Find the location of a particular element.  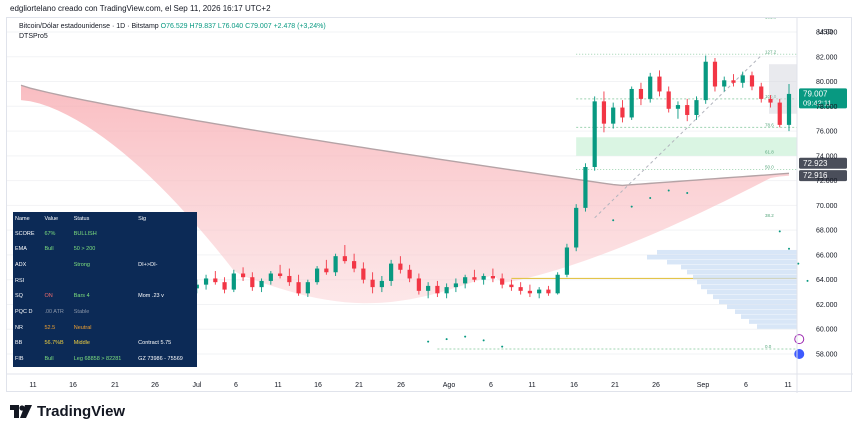

table-row: EMA Bull 50 > 200 is located at coordinates (105, 250).